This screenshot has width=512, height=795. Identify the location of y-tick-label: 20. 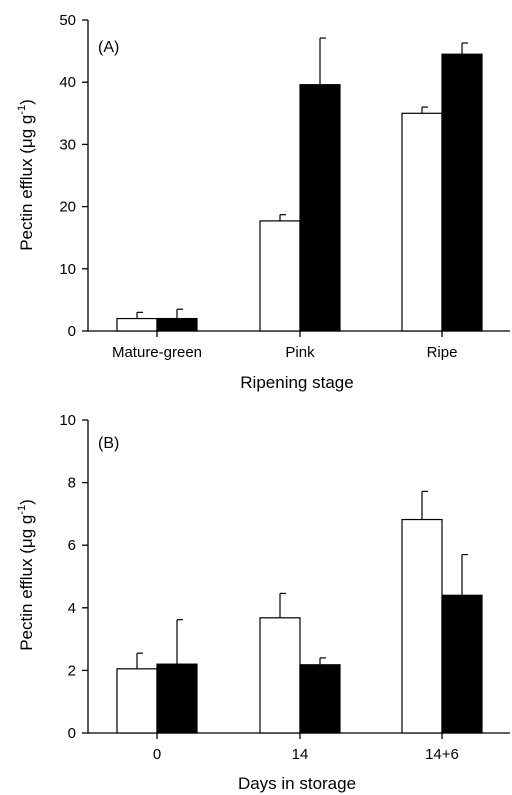
(67, 207).